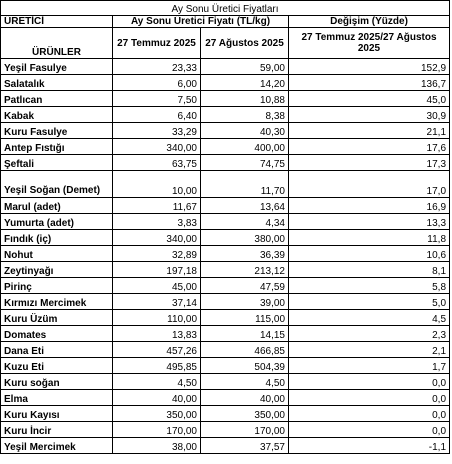 The width and height of the screenshot is (452, 464). What do you see at coordinates (369, 317) in the screenshot?
I see `change-percent-cell: 4,5` at bounding box center [369, 317].